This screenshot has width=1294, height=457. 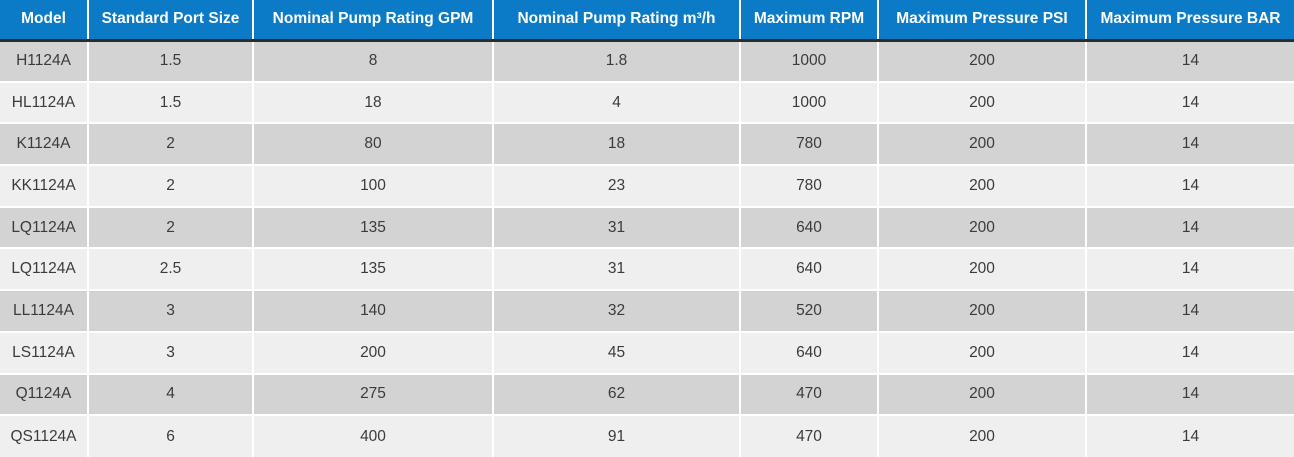 I want to click on cell-rating-m3h: 18, so click(x=617, y=145).